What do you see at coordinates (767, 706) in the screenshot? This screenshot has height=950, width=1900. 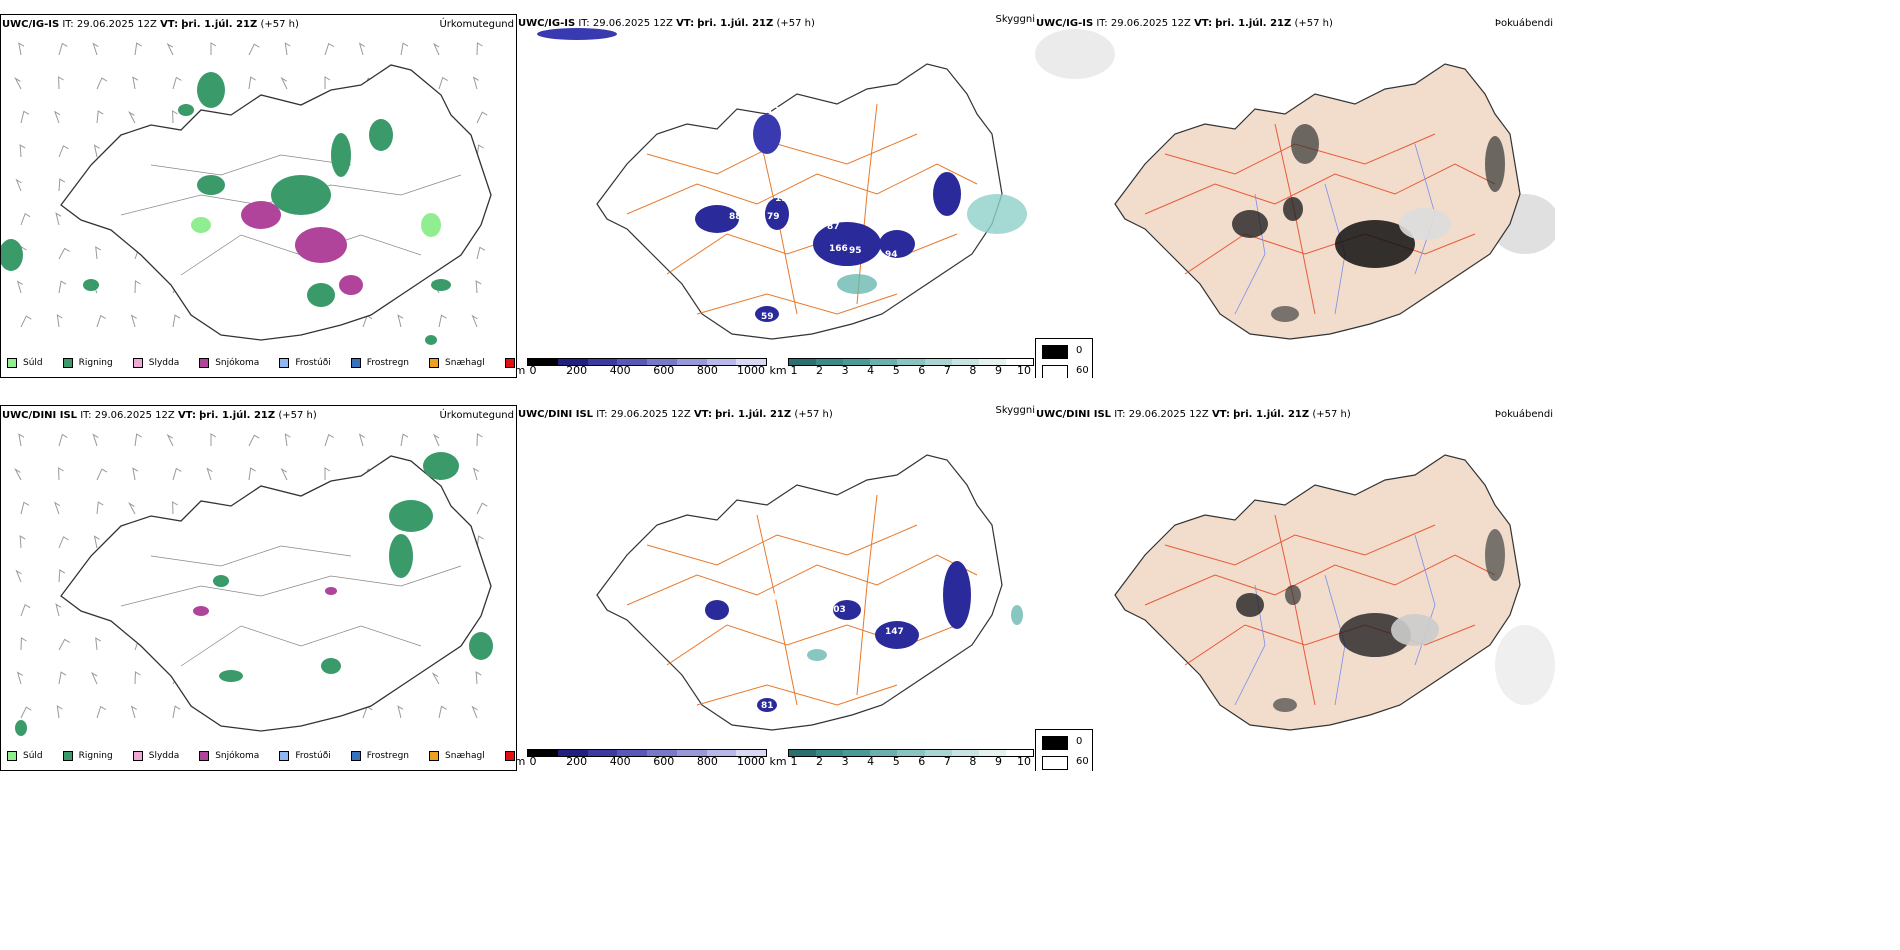 I see `cloud-number: 81` at bounding box center [767, 706].